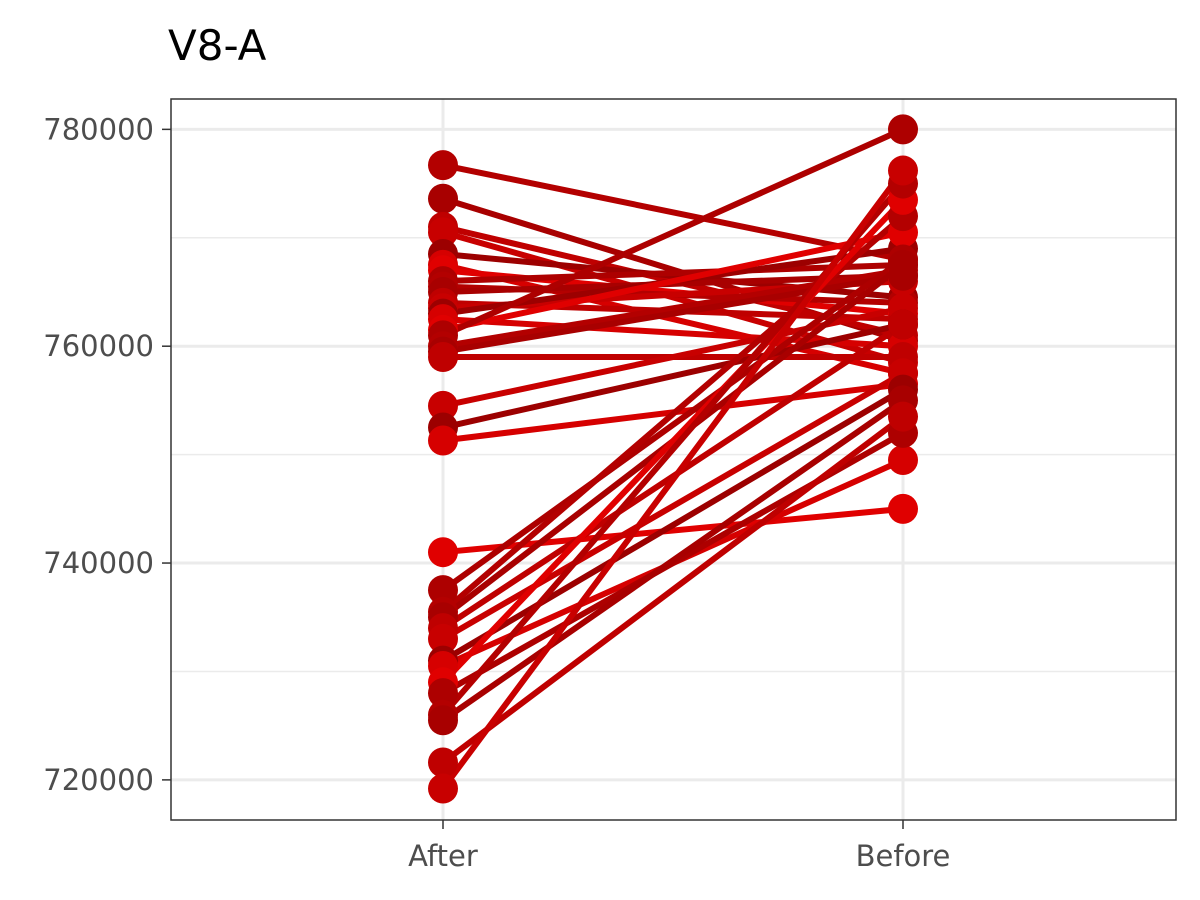  I want to click on y-axis: 720000 740000 760000 780000, so click(107, 454).